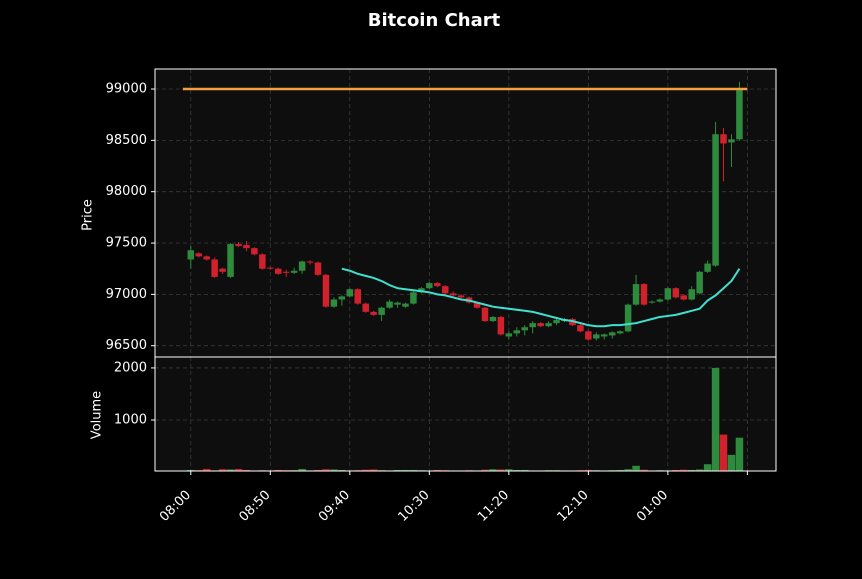 Image resolution: width=862 pixels, height=579 pixels. I want to click on y-tick-label: 99000, so click(126, 89).